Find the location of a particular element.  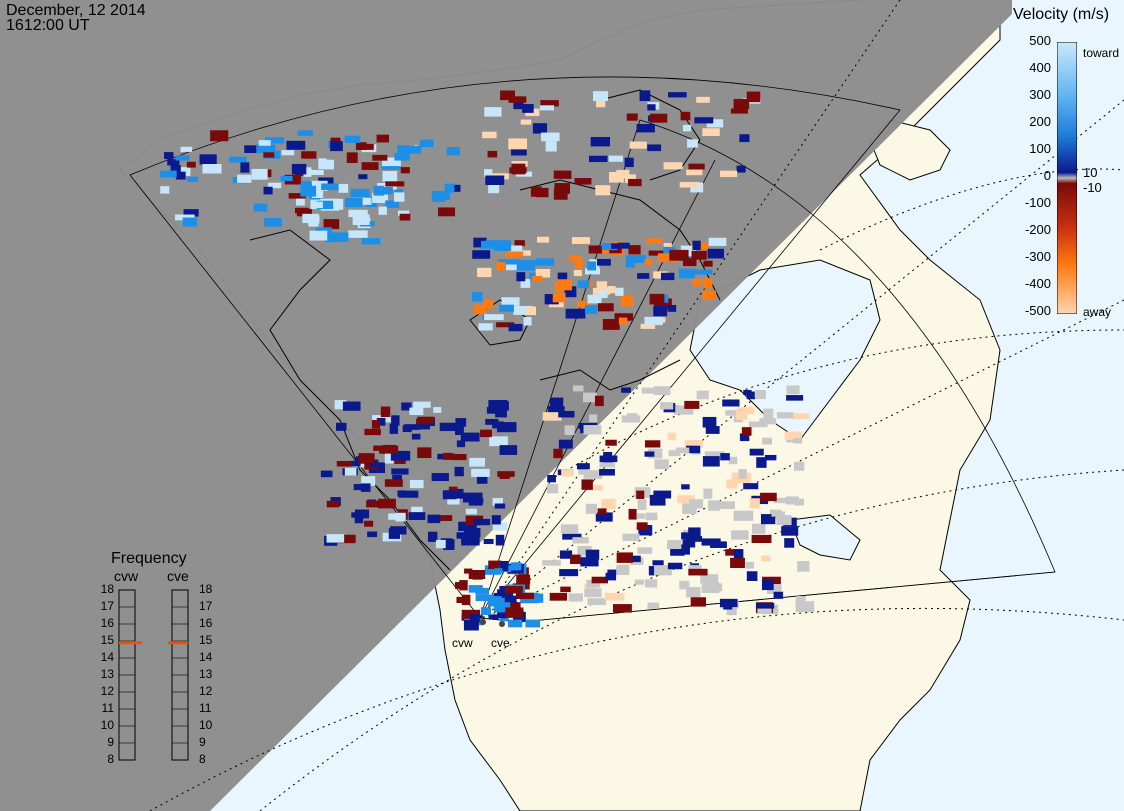

time-label: 1612:00 UT is located at coordinates (48, 25).